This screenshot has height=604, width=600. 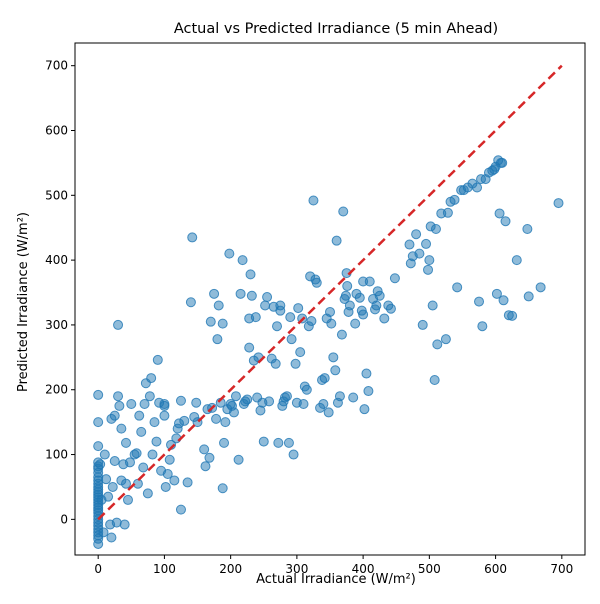 What do you see at coordinates (333, 565) in the screenshot?
I see `x-axis-ticks: 0 100 200 300 400 500 600 700` at bounding box center [333, 565].